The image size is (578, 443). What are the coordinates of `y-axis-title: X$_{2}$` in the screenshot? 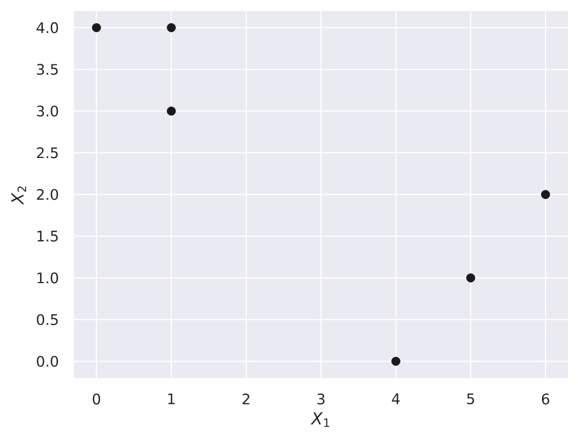 It's located at (18, 195).